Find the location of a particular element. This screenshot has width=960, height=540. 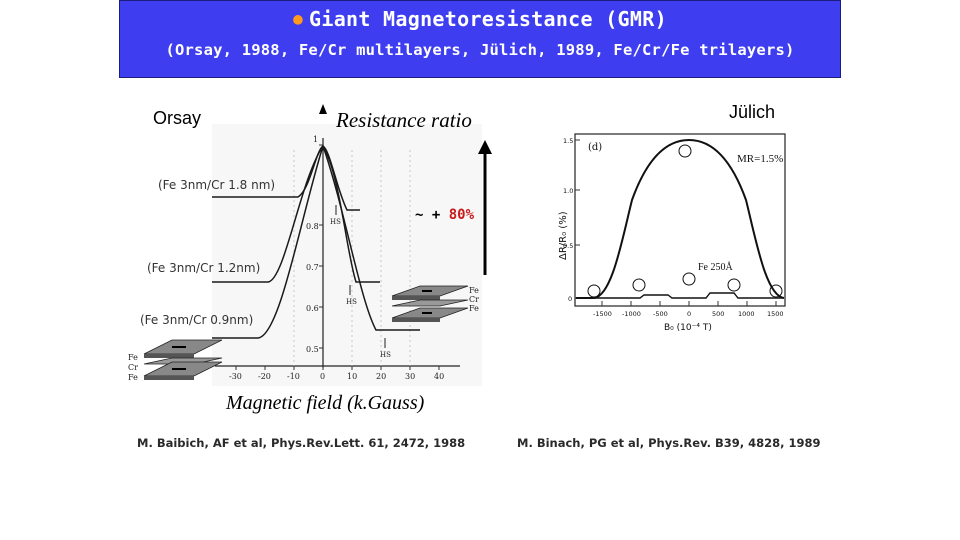

right-y-tick-0: 0 is located at coordinates (570, 299).